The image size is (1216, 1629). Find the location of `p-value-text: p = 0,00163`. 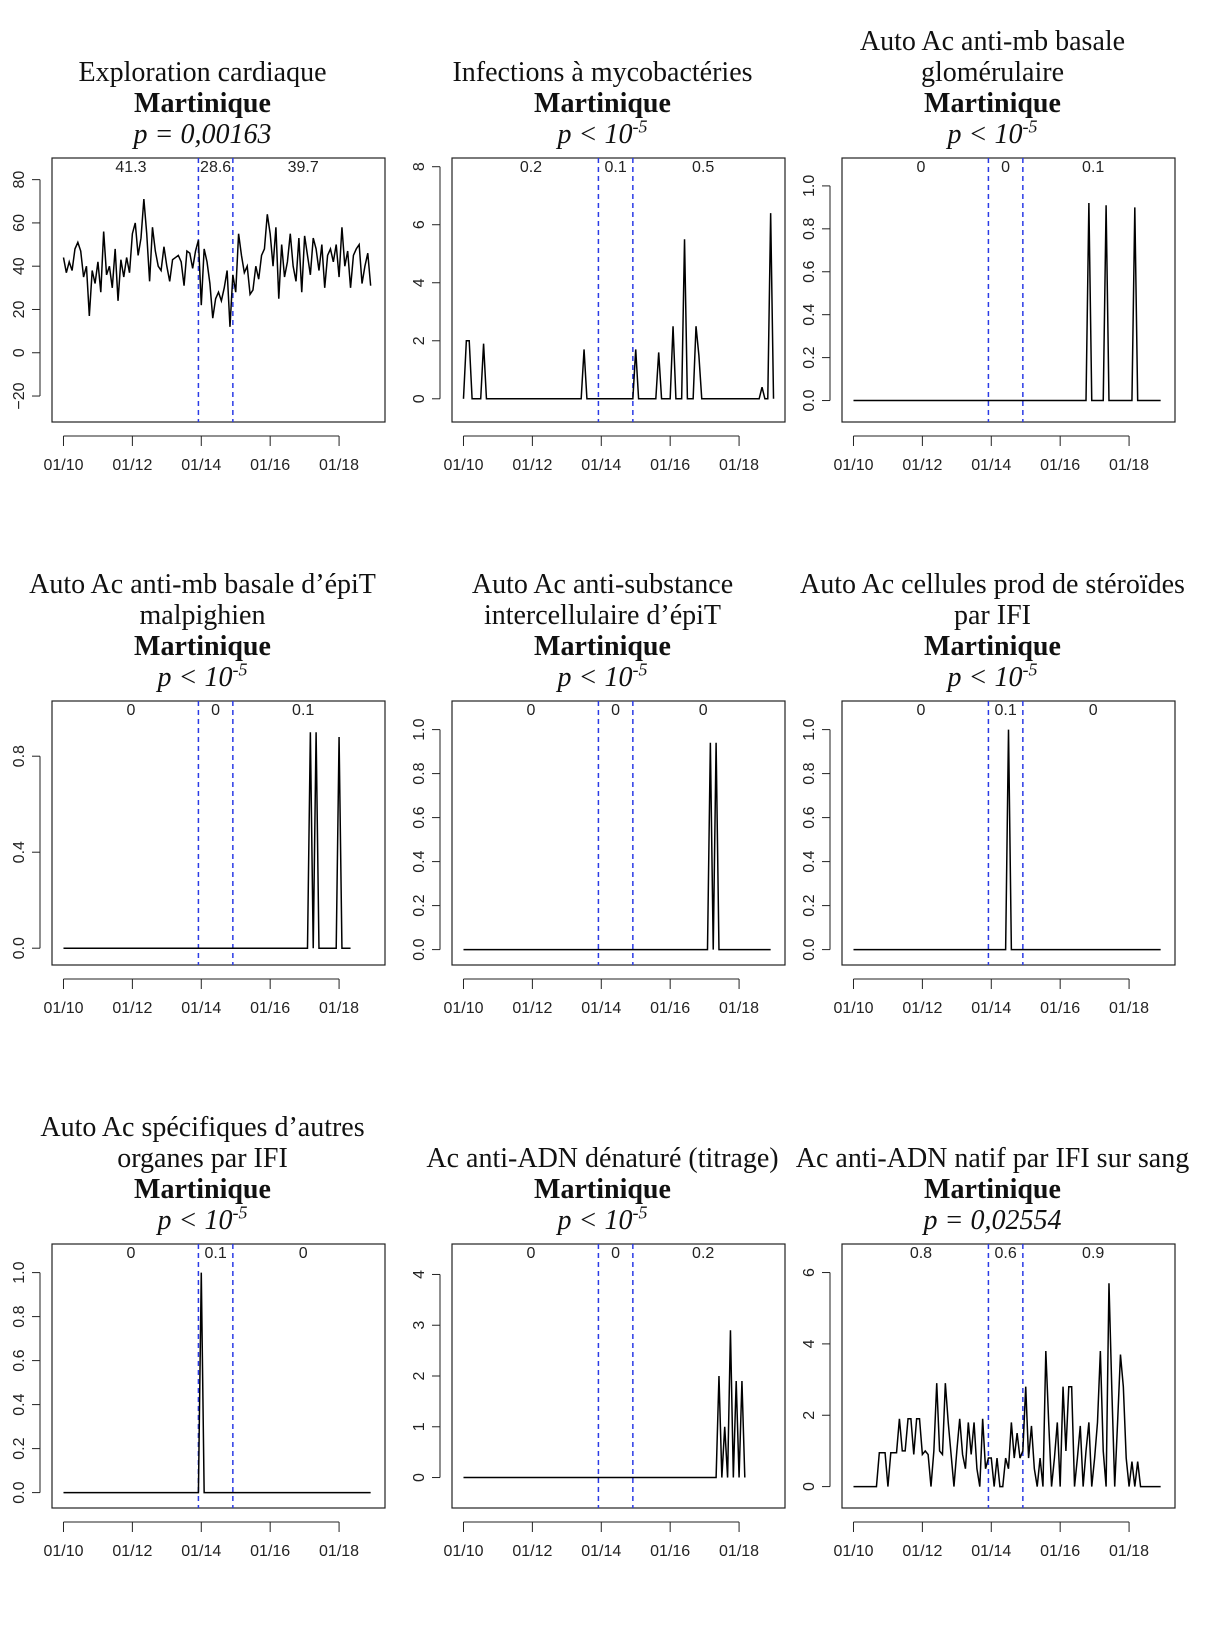

p-value-text: p = 0,00163 is located at coordinates (202, 134).